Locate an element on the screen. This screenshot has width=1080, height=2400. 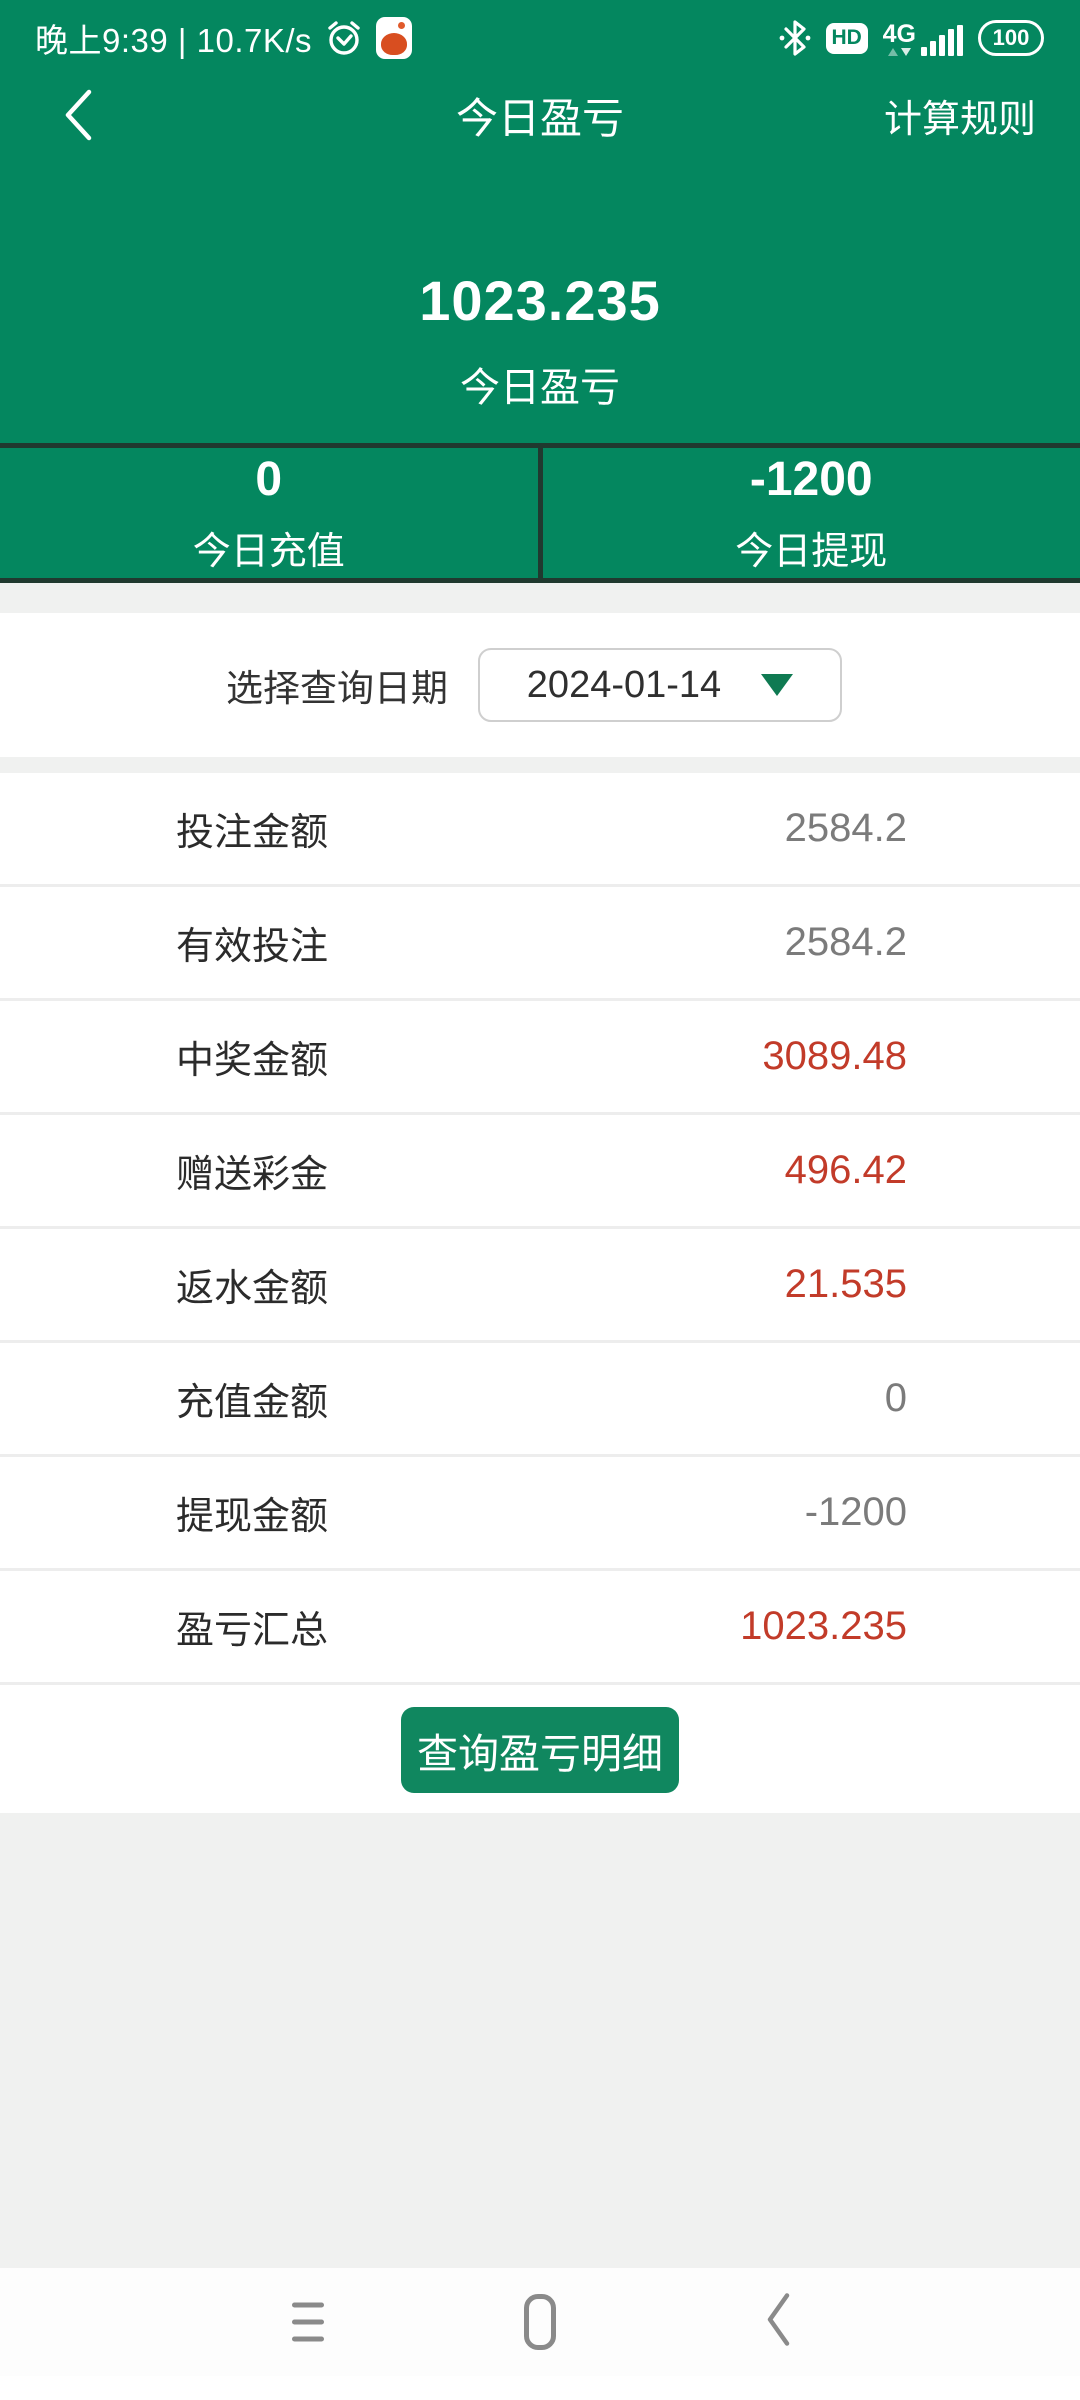
signal-bars is located at coordinates (942, 40).